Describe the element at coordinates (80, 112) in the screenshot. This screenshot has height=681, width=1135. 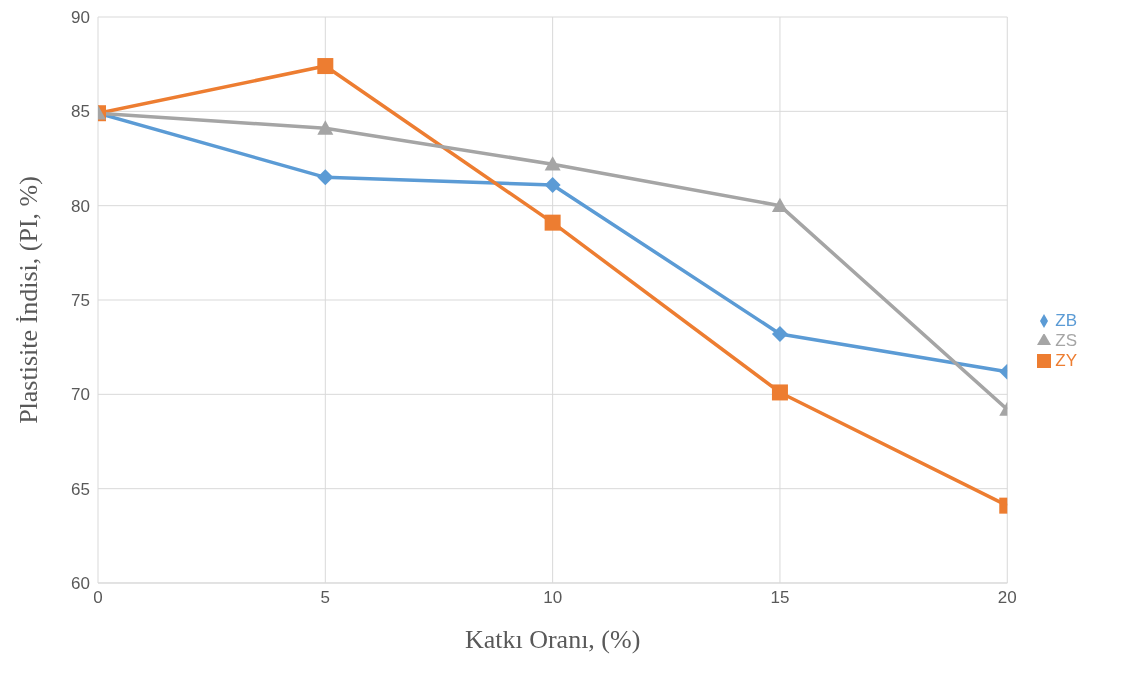
I see `y-tick-label: 85` at that location.